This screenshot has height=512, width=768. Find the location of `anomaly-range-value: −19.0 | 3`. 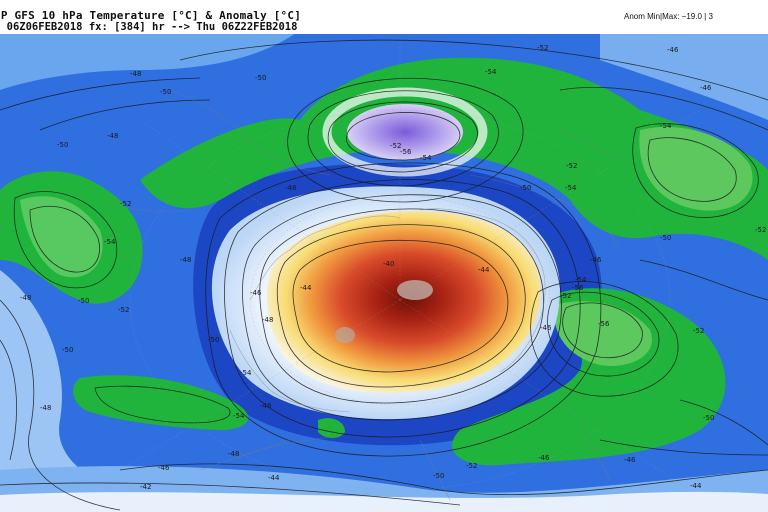

anomaly-range-value: −19.0 | 3 is located at coordinates (697, 16).